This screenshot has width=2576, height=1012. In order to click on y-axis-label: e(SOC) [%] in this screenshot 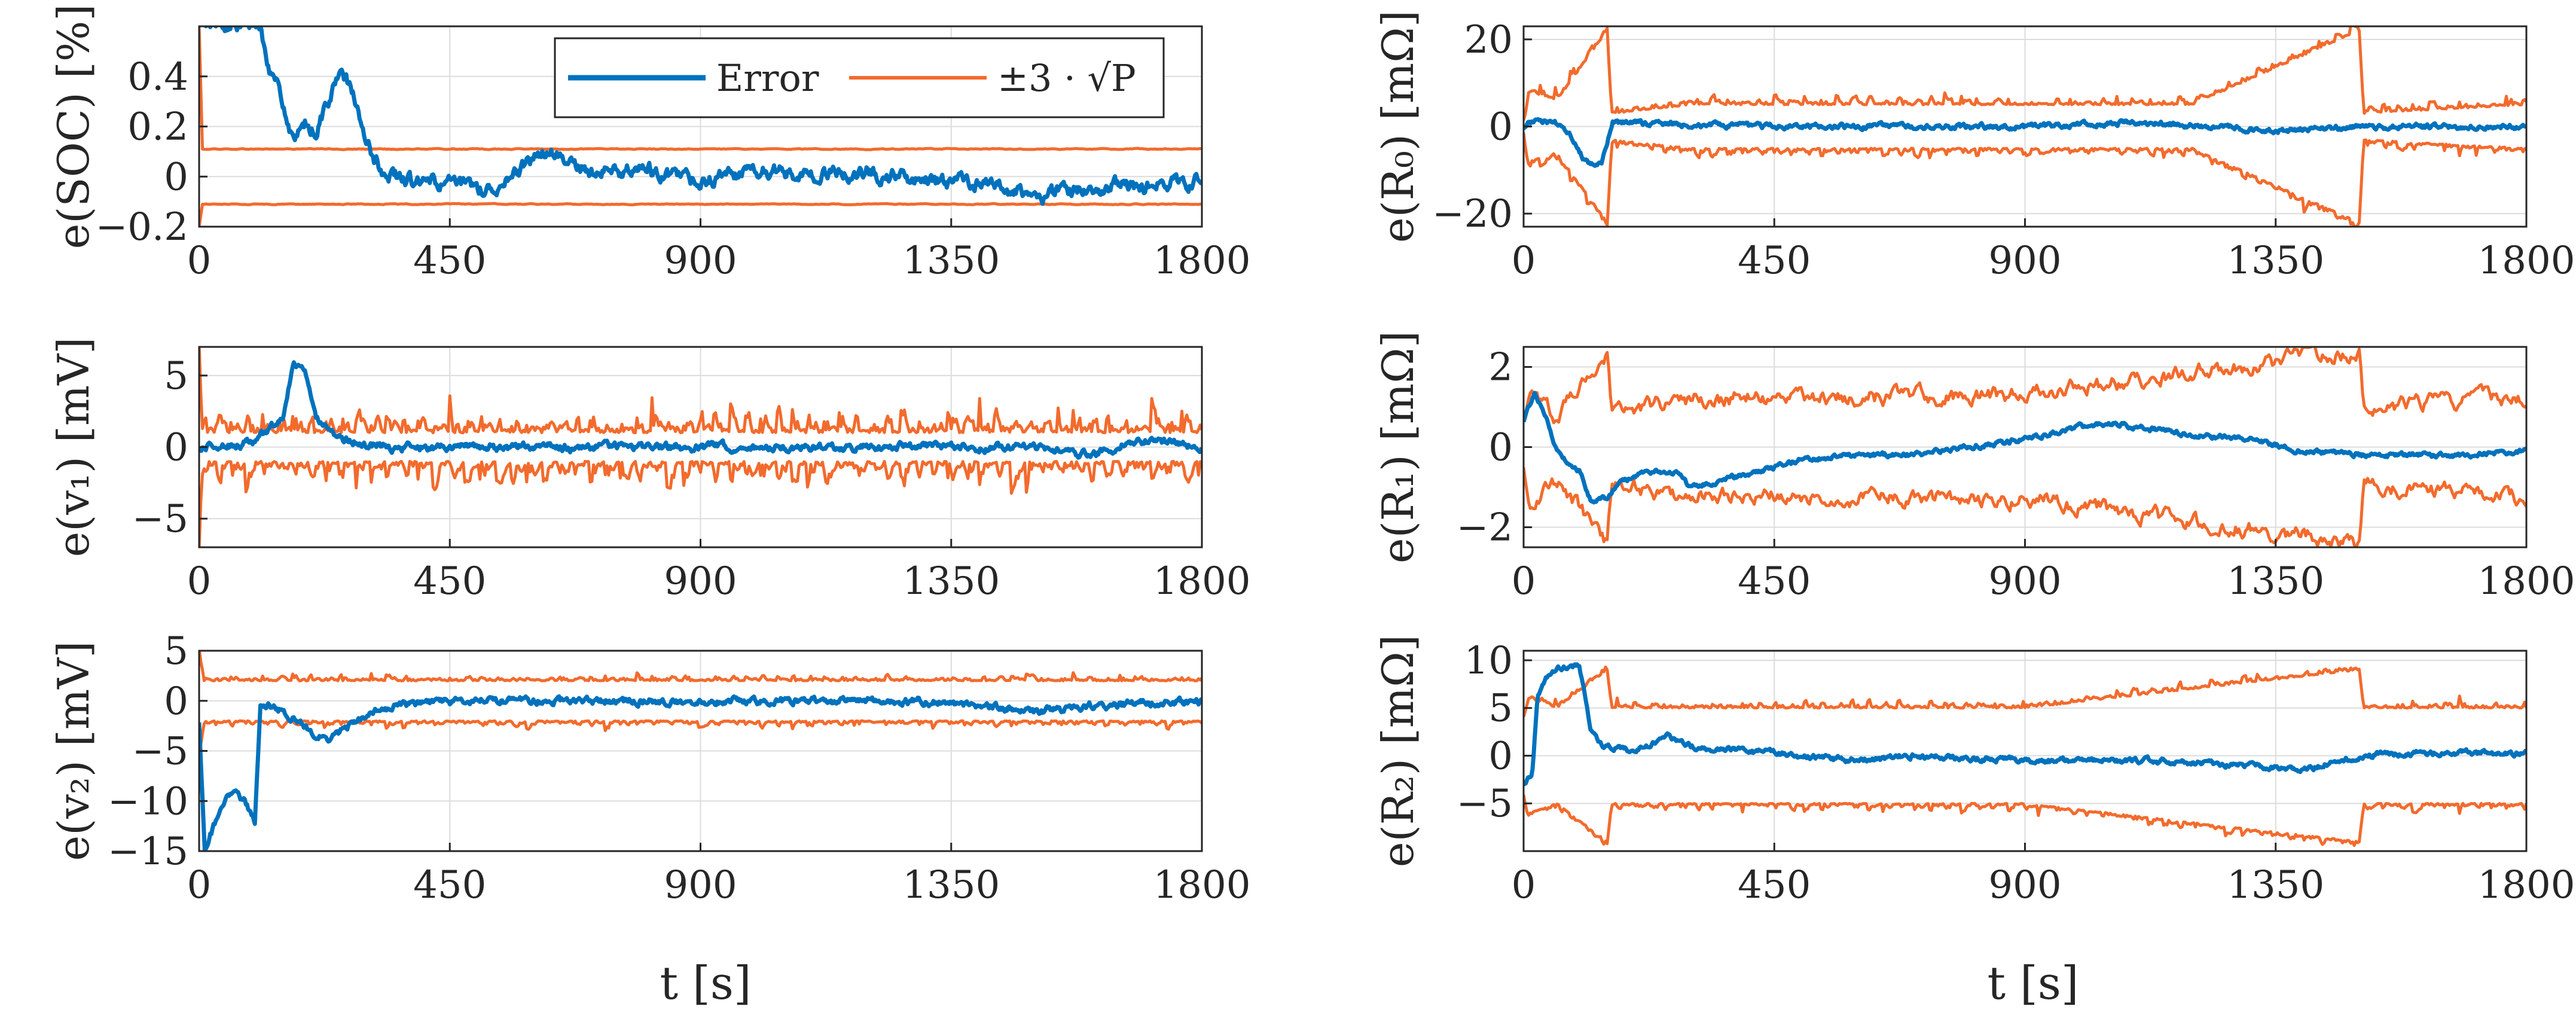, I will do `click(73, 126)`.